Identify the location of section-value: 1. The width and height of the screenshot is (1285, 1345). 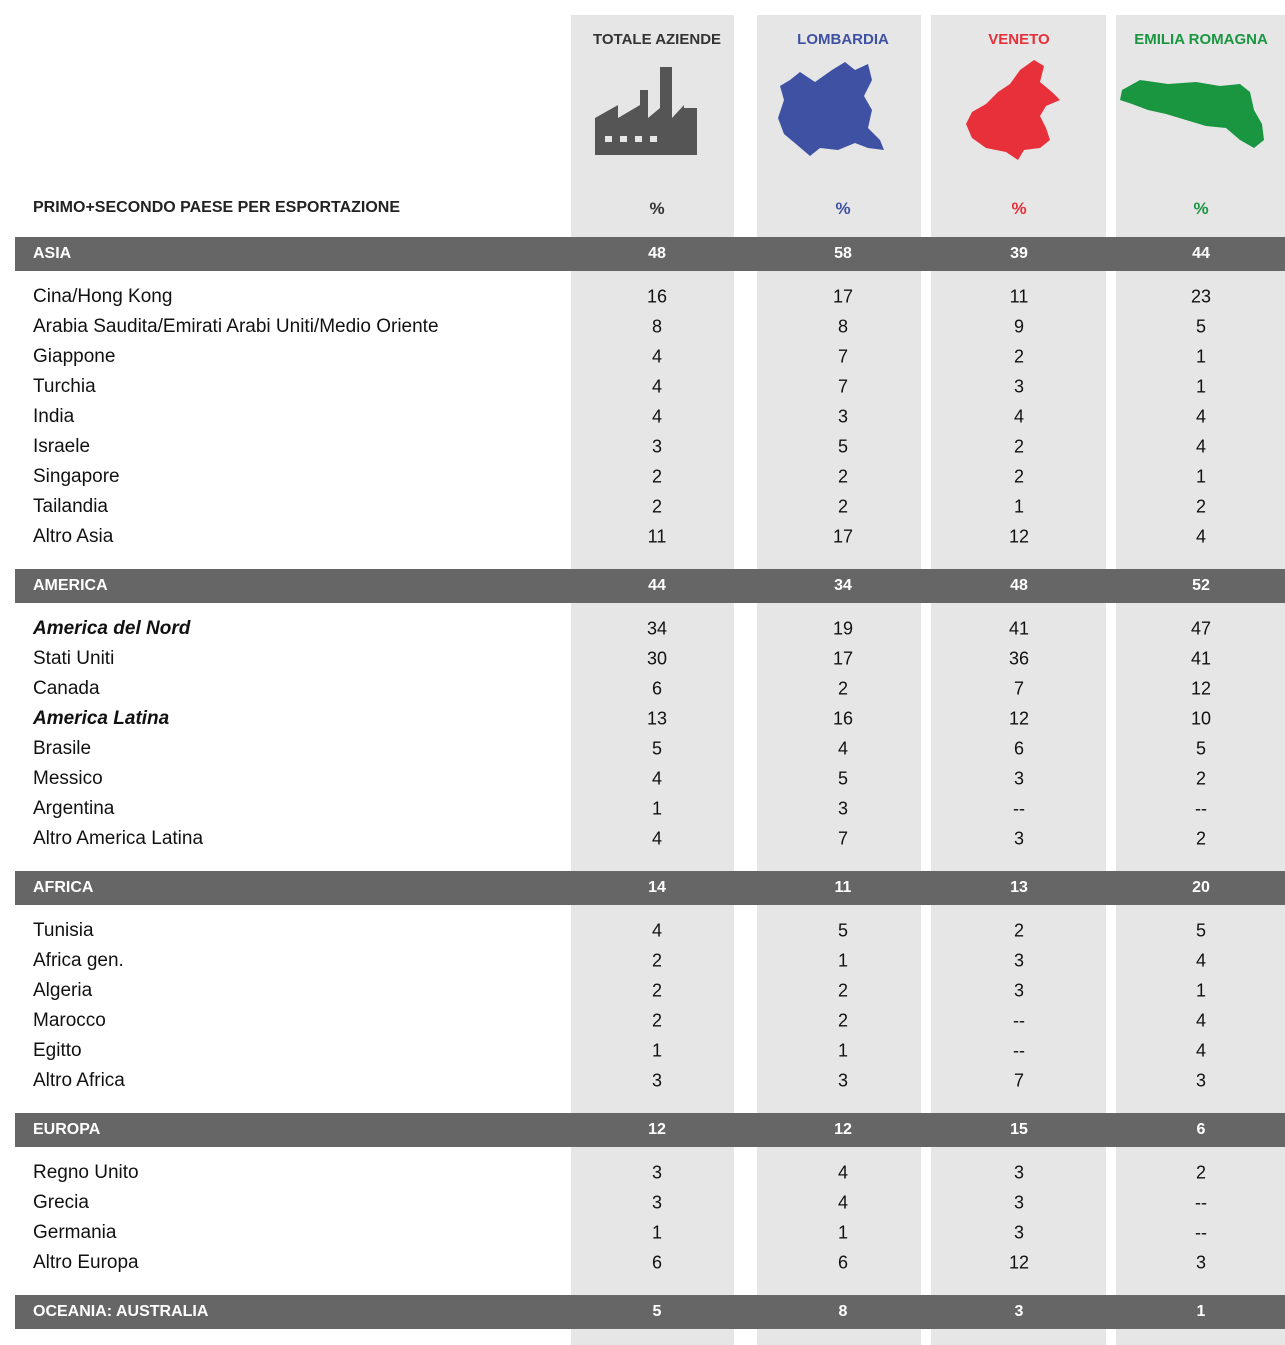
(1201, 1311).